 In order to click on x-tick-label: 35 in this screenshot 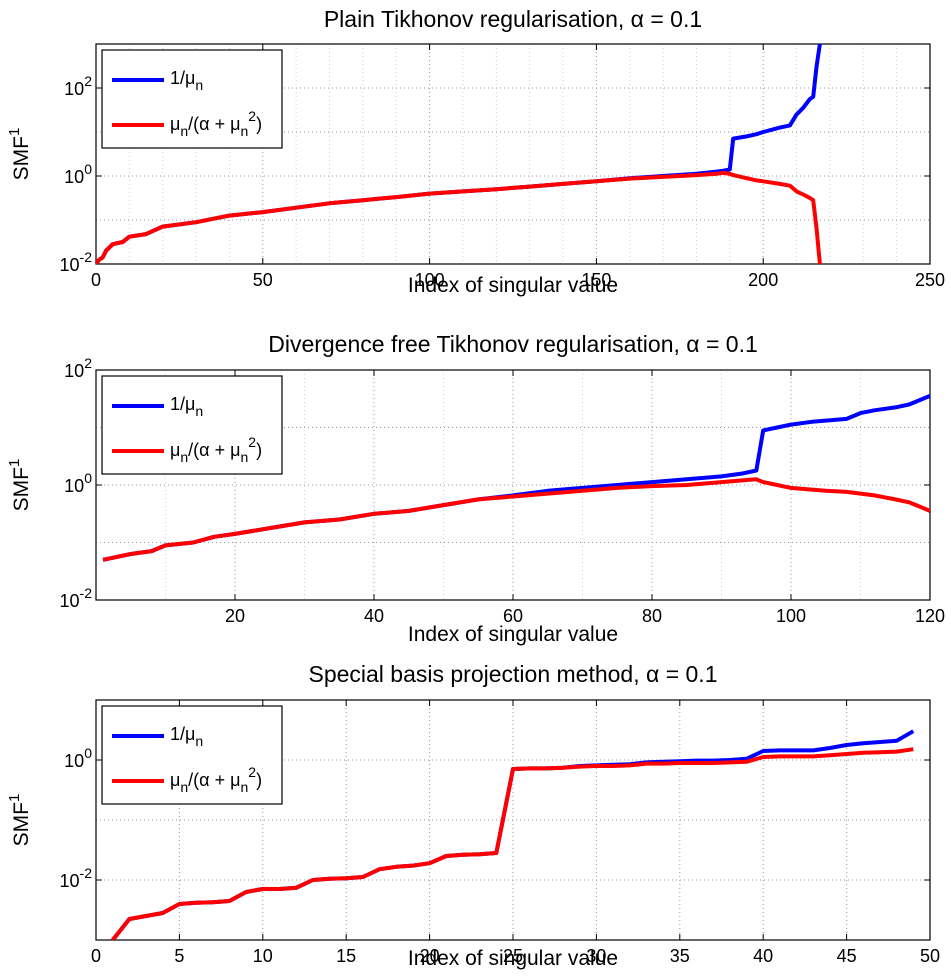, I will do `click(680, 956)`.